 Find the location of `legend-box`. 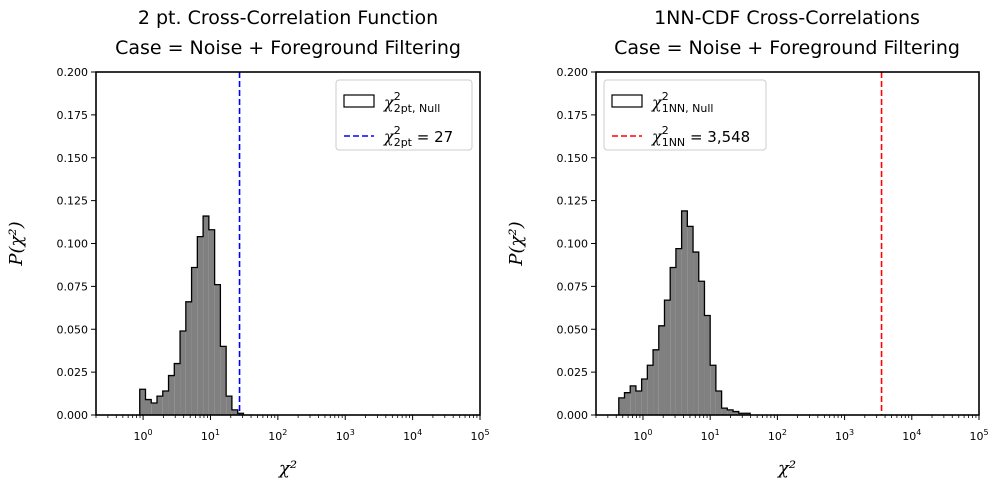

legend-box is located at coordinates (685, 115).